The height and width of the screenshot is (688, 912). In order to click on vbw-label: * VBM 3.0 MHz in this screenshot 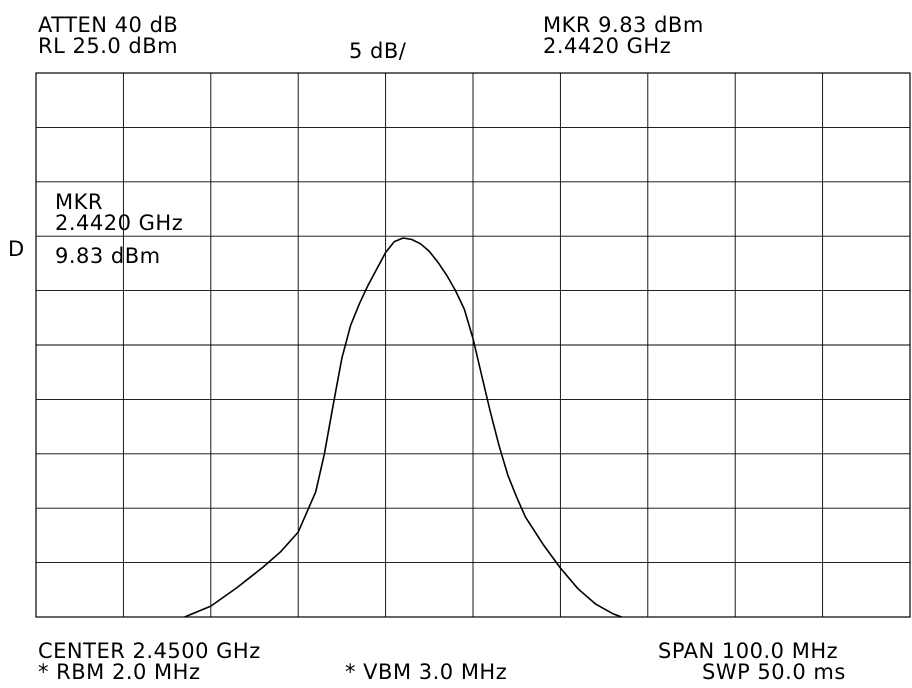, I will do `click(426, 672)`.